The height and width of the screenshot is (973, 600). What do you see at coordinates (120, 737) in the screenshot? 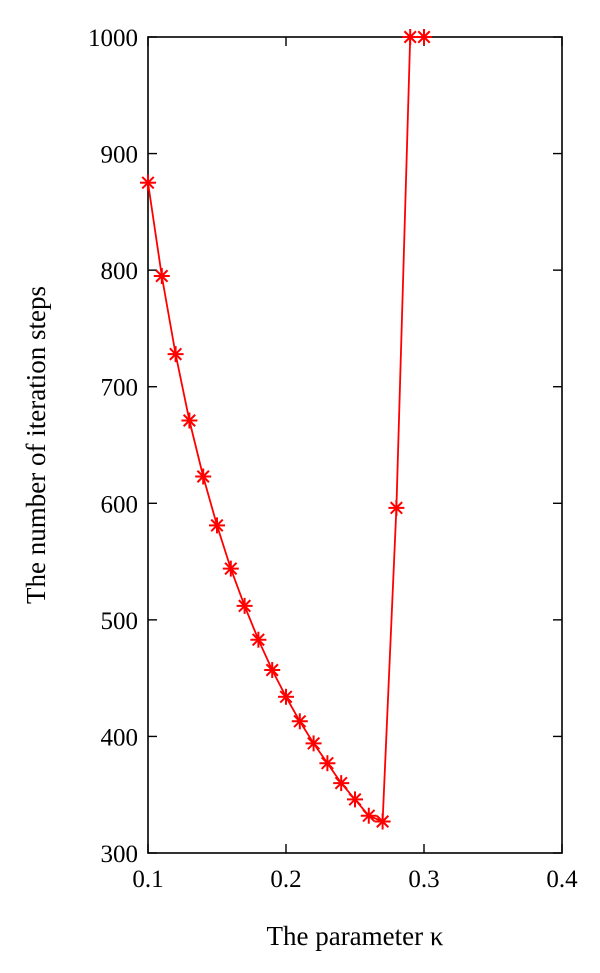
I see `y-tick-label: 400` at bounding box center [120, 737].